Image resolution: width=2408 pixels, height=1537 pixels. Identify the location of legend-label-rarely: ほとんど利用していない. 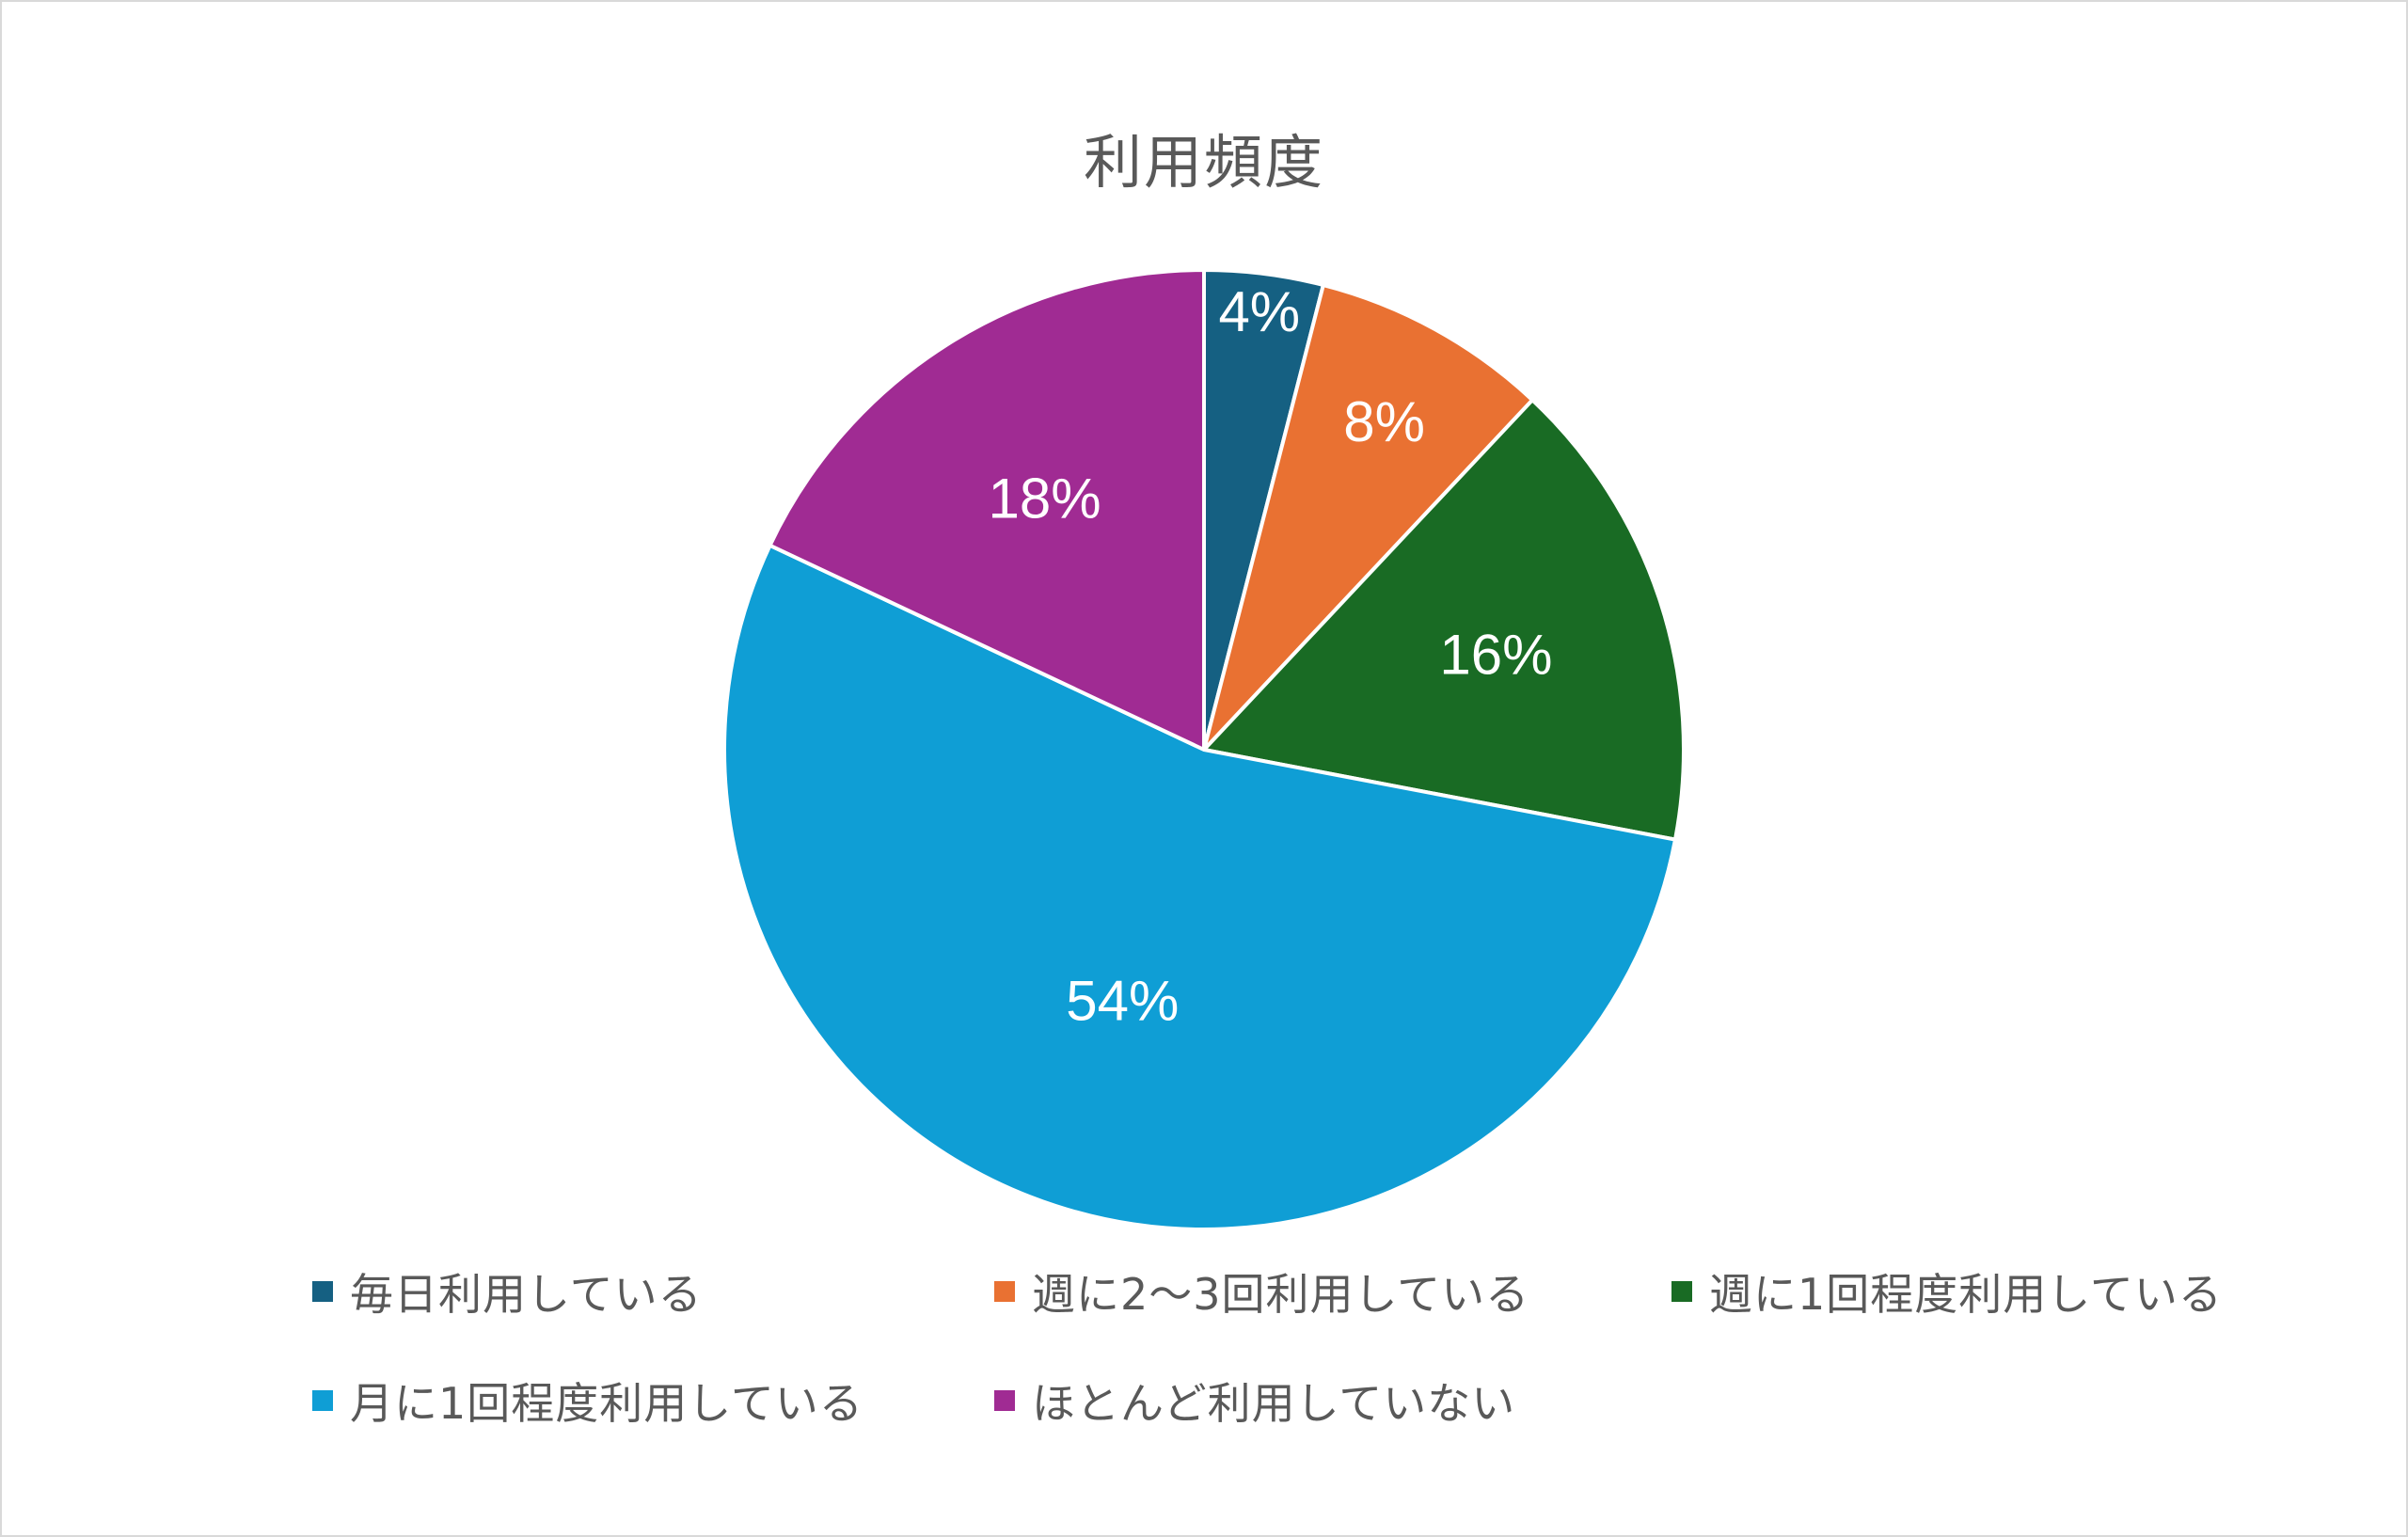
(1274, 1403).